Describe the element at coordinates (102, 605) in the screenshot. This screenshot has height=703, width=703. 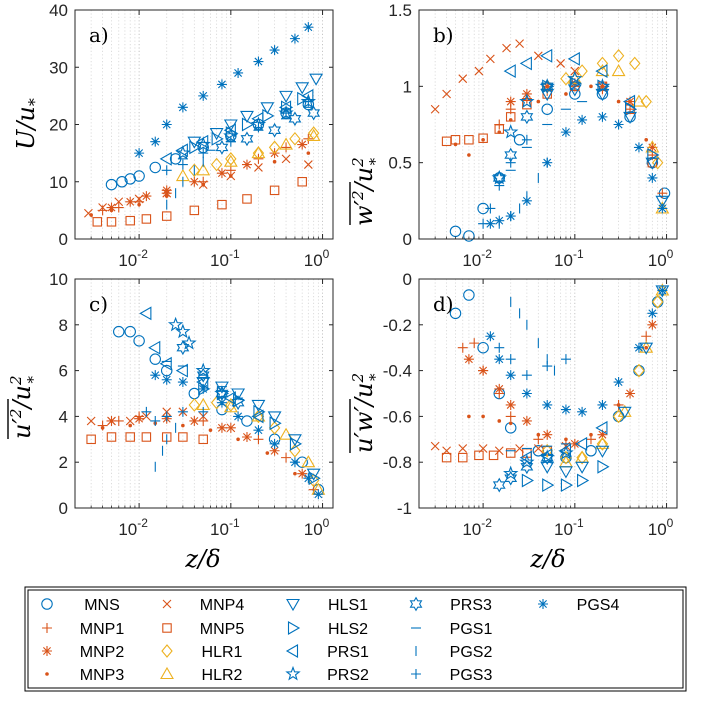
I see `legend-label: MNS` at that location.